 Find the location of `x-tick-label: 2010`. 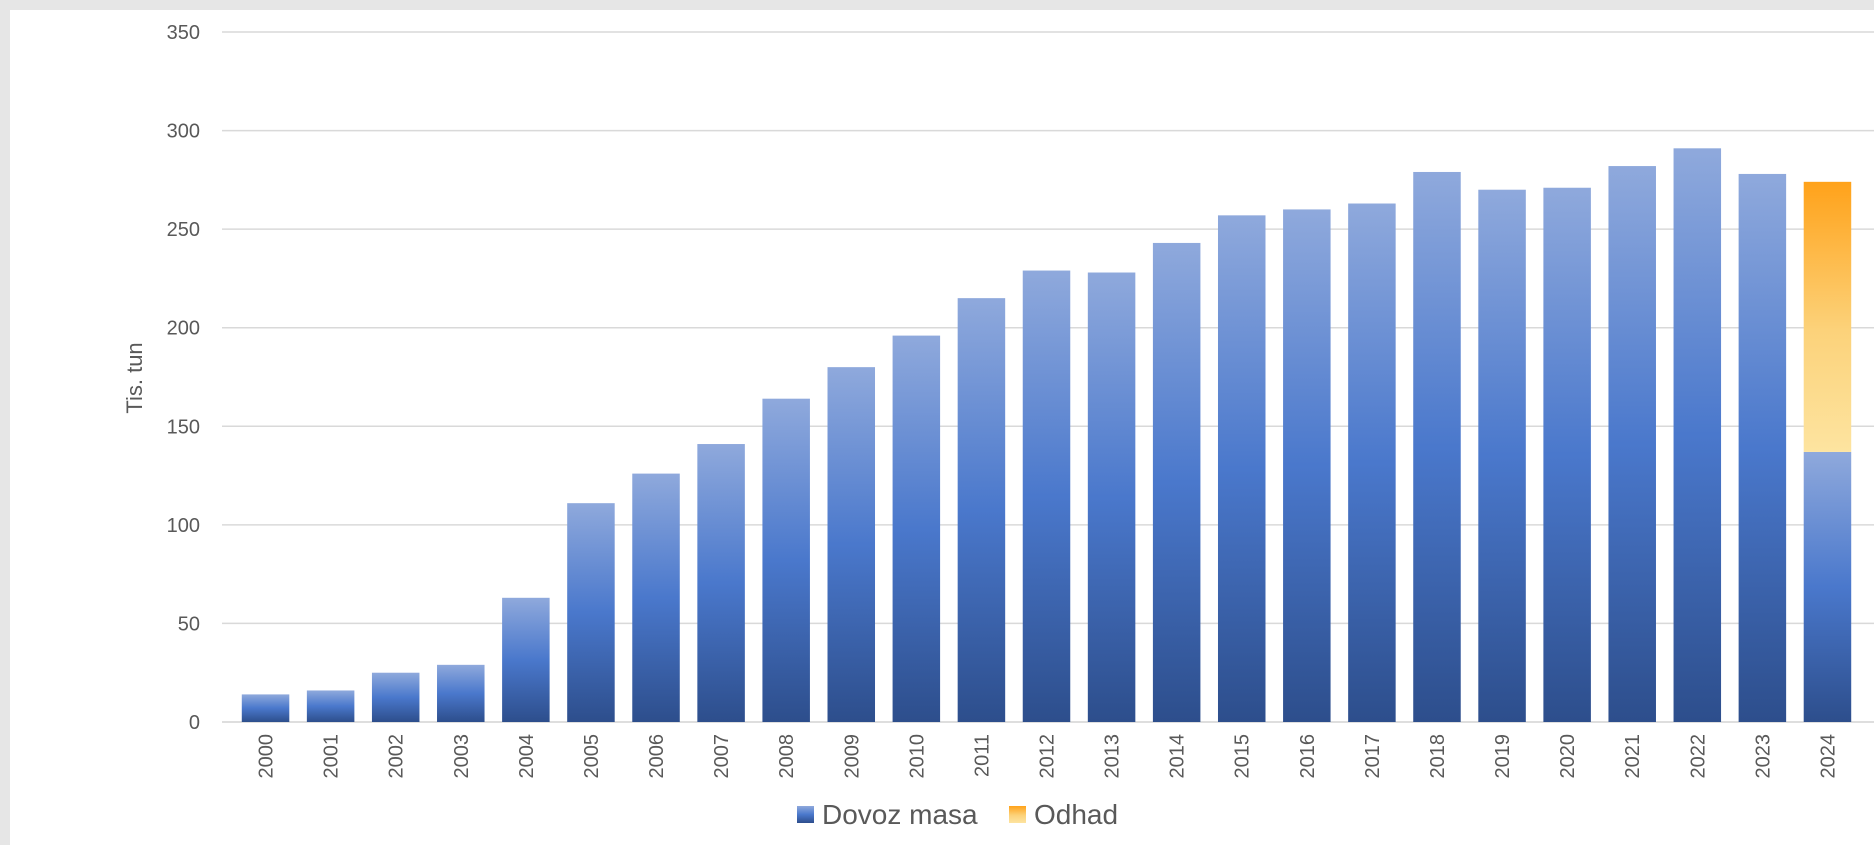

x-tick-label: 2010 is located at coordinates (917, 756).